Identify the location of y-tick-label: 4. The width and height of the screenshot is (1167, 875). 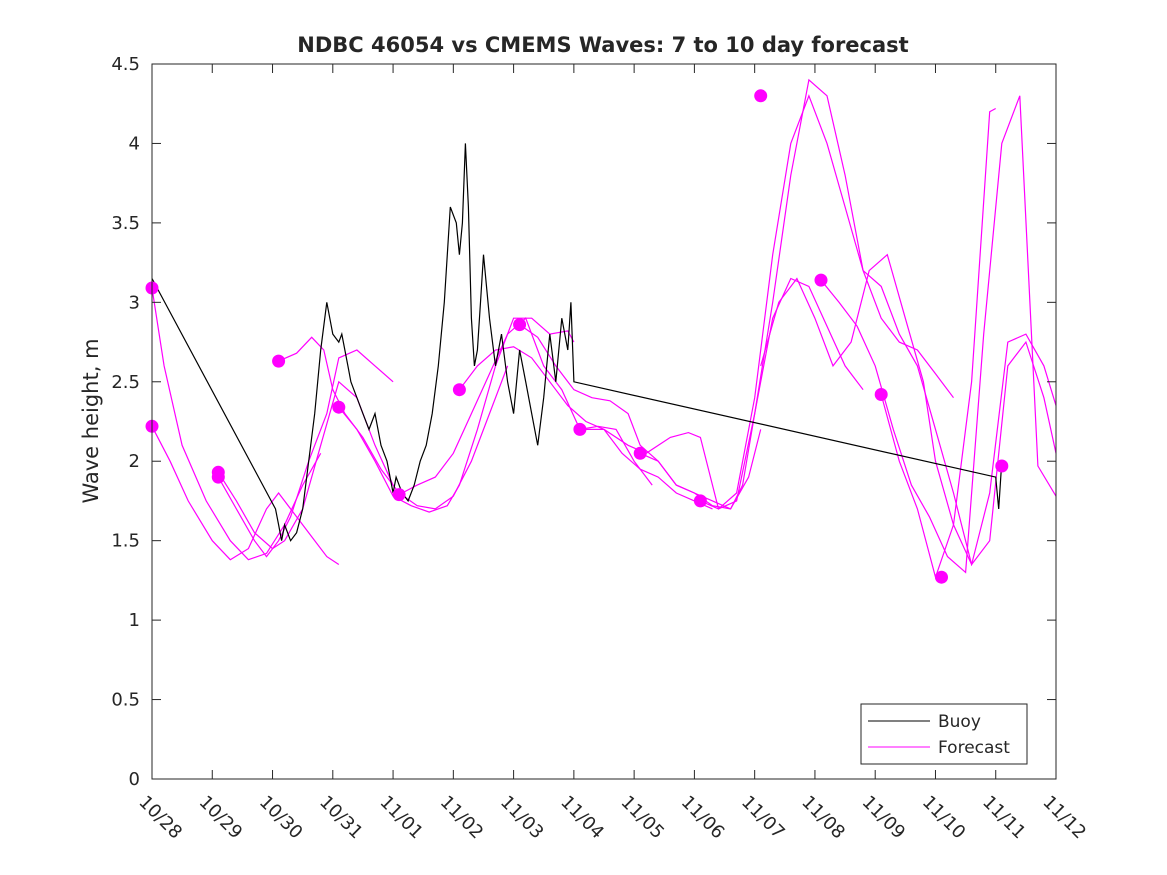
(134, 143).